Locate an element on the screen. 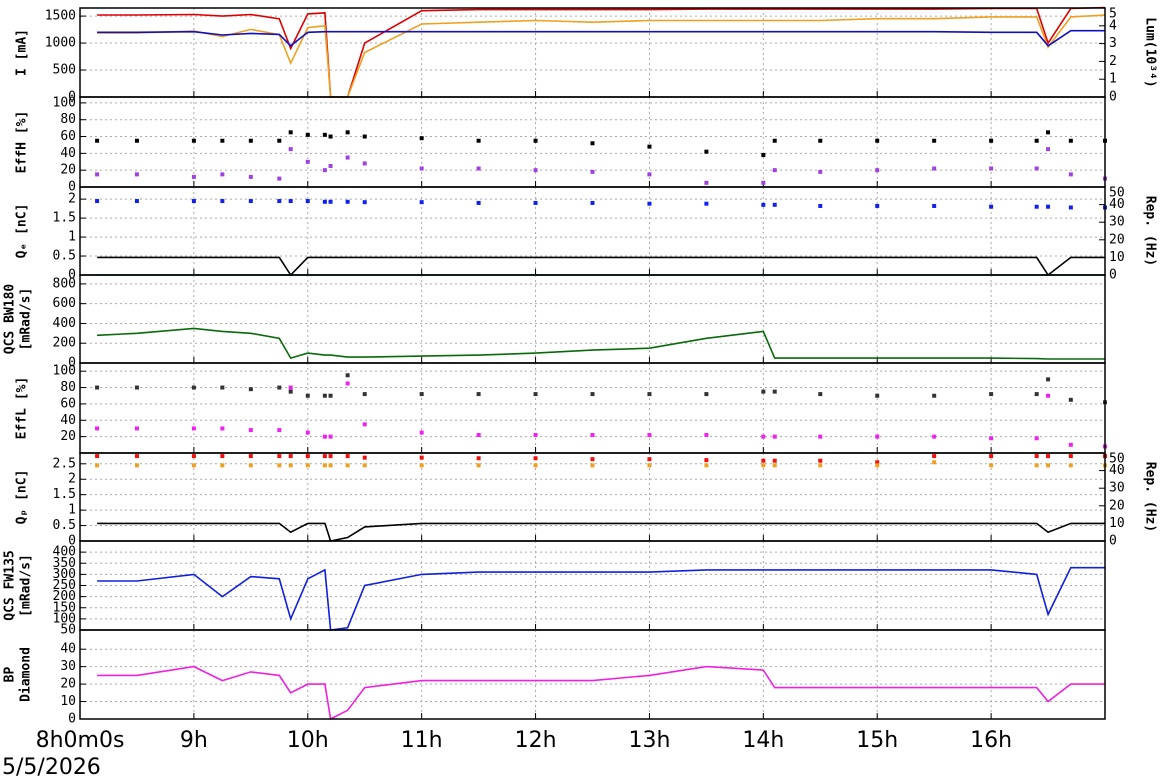  y-tick-label: 400 is located at coordinates (64, 323).